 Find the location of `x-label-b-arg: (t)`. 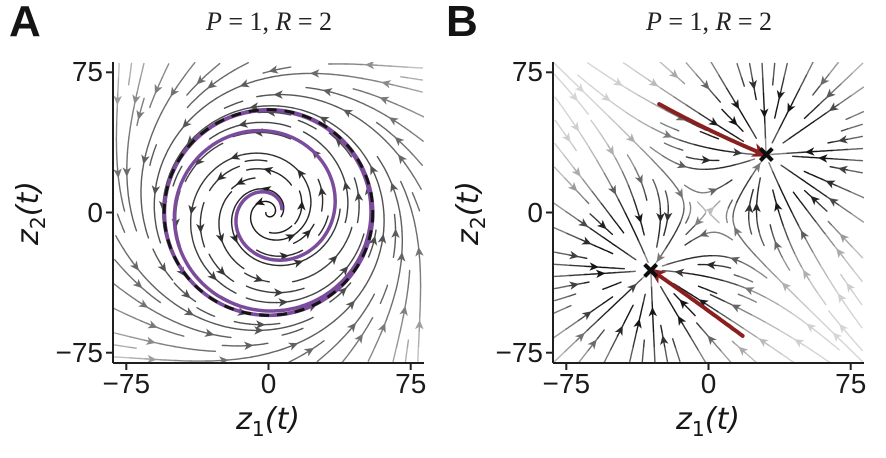

x-label-b-arg: (t) is located at coordinates (722, 419).